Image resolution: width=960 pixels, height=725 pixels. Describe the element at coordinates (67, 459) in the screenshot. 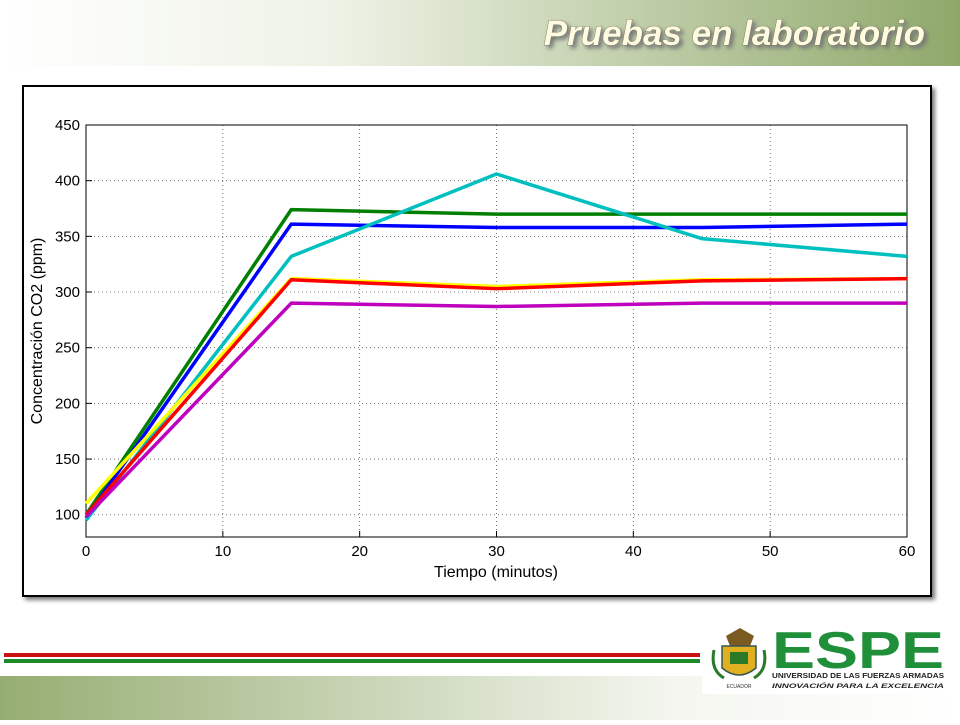

I see `y-tick-label: 150` at that location.